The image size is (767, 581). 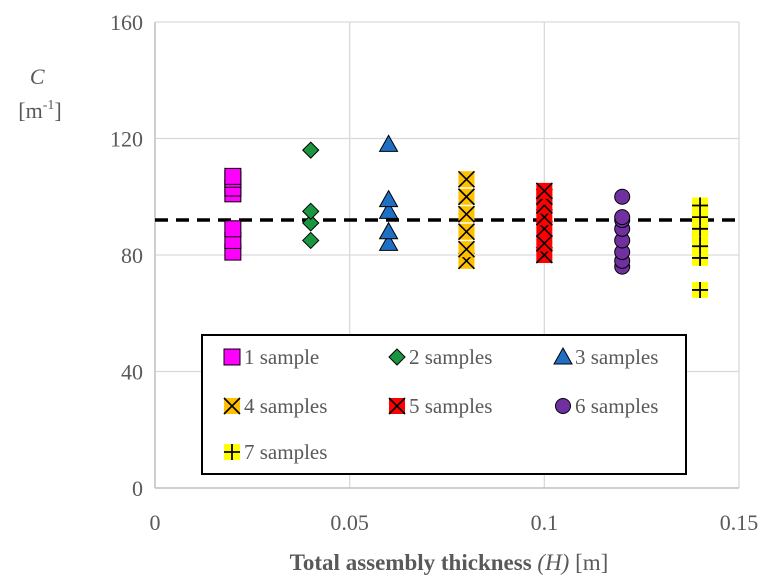 I want to click on x-tick-label: 0, so click(x=155, y=522).